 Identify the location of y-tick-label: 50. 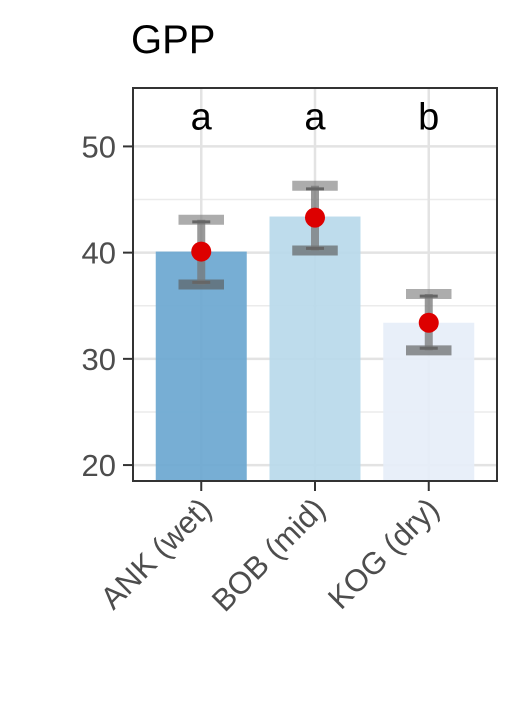
(99, 146).